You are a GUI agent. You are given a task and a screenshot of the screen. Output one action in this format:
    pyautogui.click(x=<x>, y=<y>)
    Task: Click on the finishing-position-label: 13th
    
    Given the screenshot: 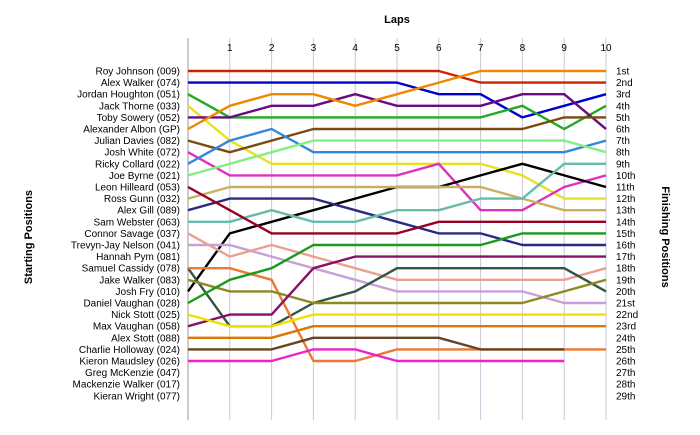 What is the action you would take?
    pyautogui.click(x=625, y=211)
    